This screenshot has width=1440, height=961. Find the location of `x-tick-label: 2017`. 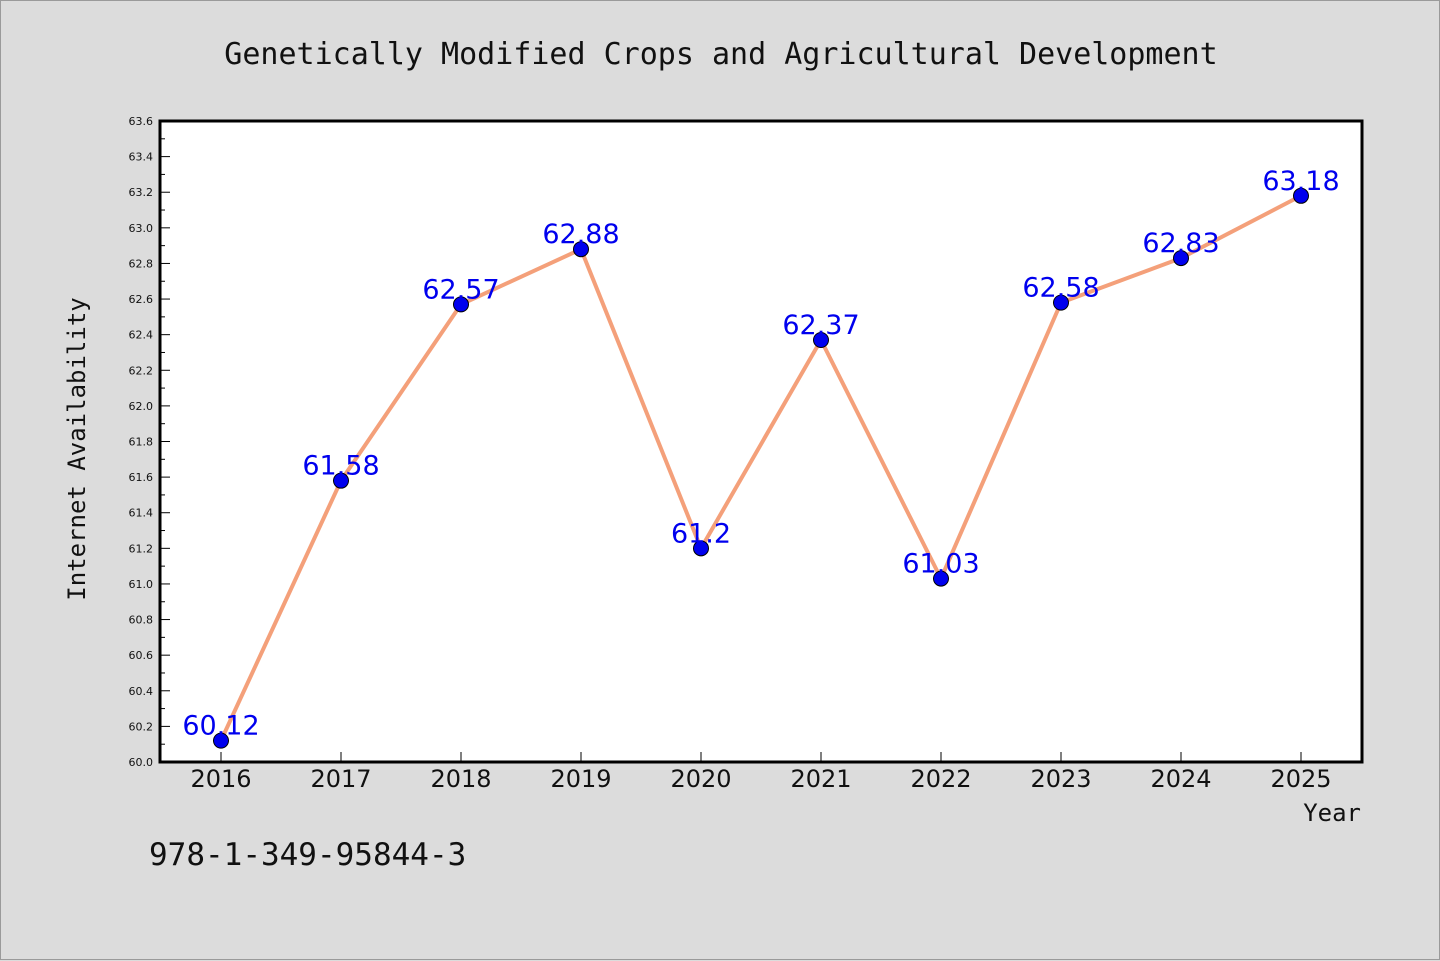

x-tick-label: 2017 is located at coordinates (340, 779).